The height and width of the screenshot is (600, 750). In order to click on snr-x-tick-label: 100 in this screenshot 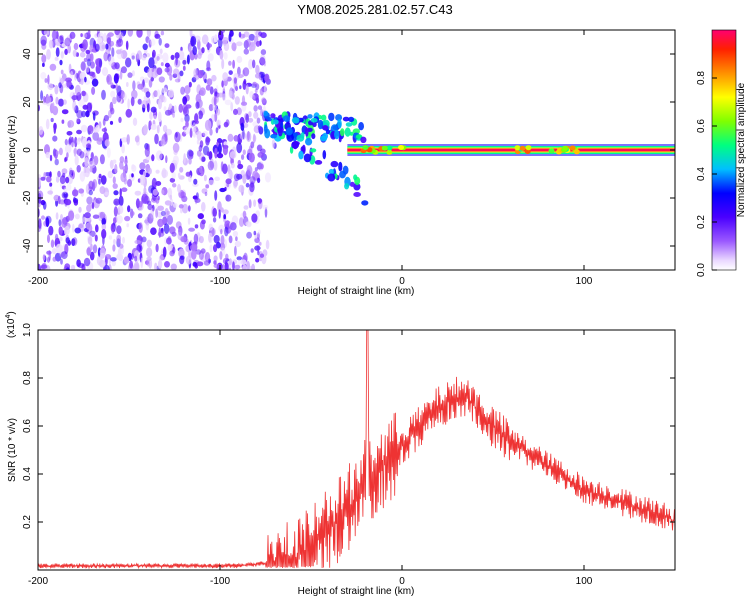, I will do `click(584, 581)`.